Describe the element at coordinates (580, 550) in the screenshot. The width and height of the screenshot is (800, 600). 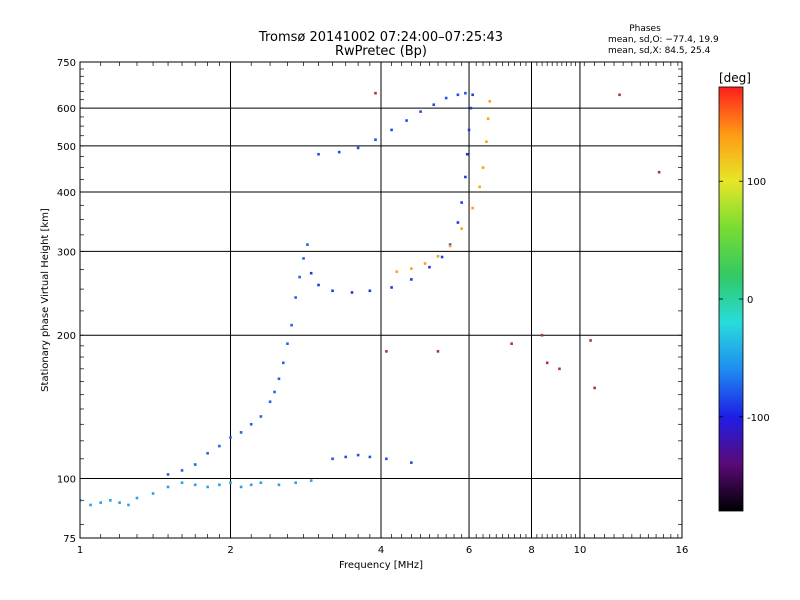
I see `x-tick-label: 10` at that location.